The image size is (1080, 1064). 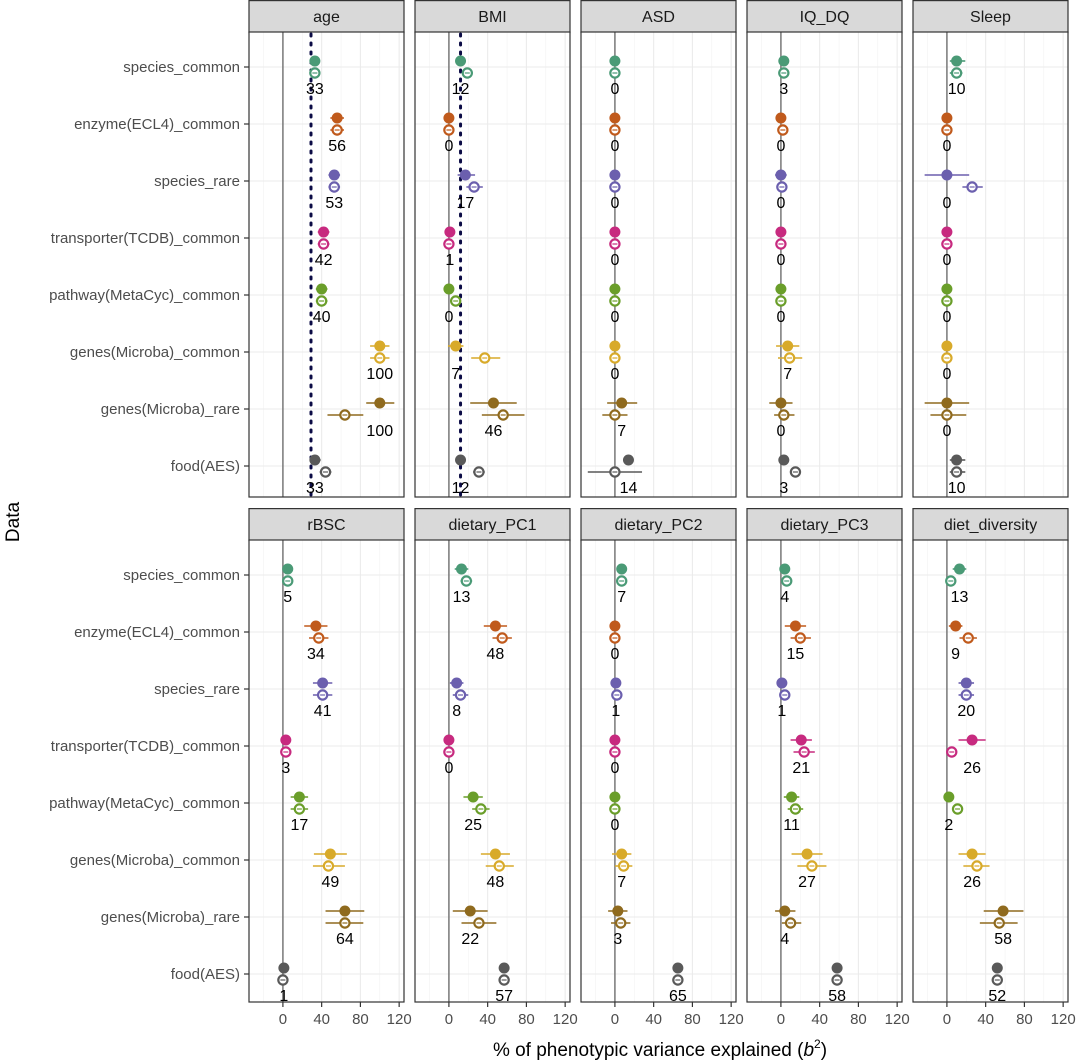 I want to click on facet-bmi: BMI 12 0 17 1 0 7 46 12, so click(x=492, y=249).